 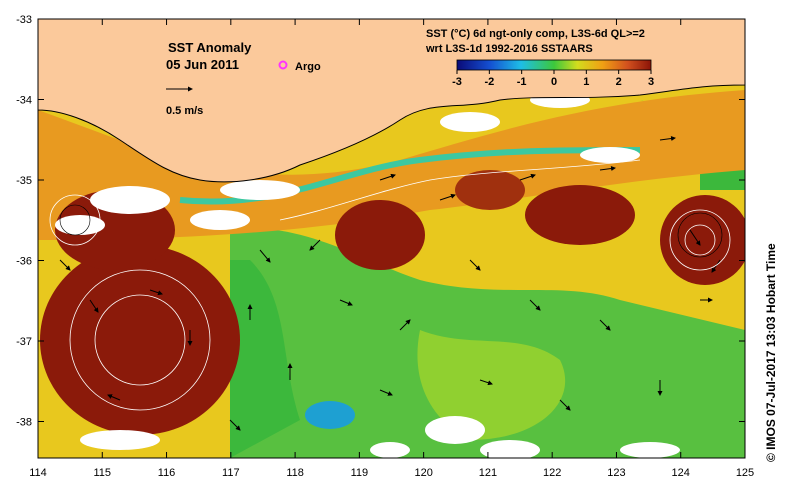 What do you see at coordinates (360, 473) in the screenshot?
I see `lon-tick-label: 119` at bounding box center [360, 473].